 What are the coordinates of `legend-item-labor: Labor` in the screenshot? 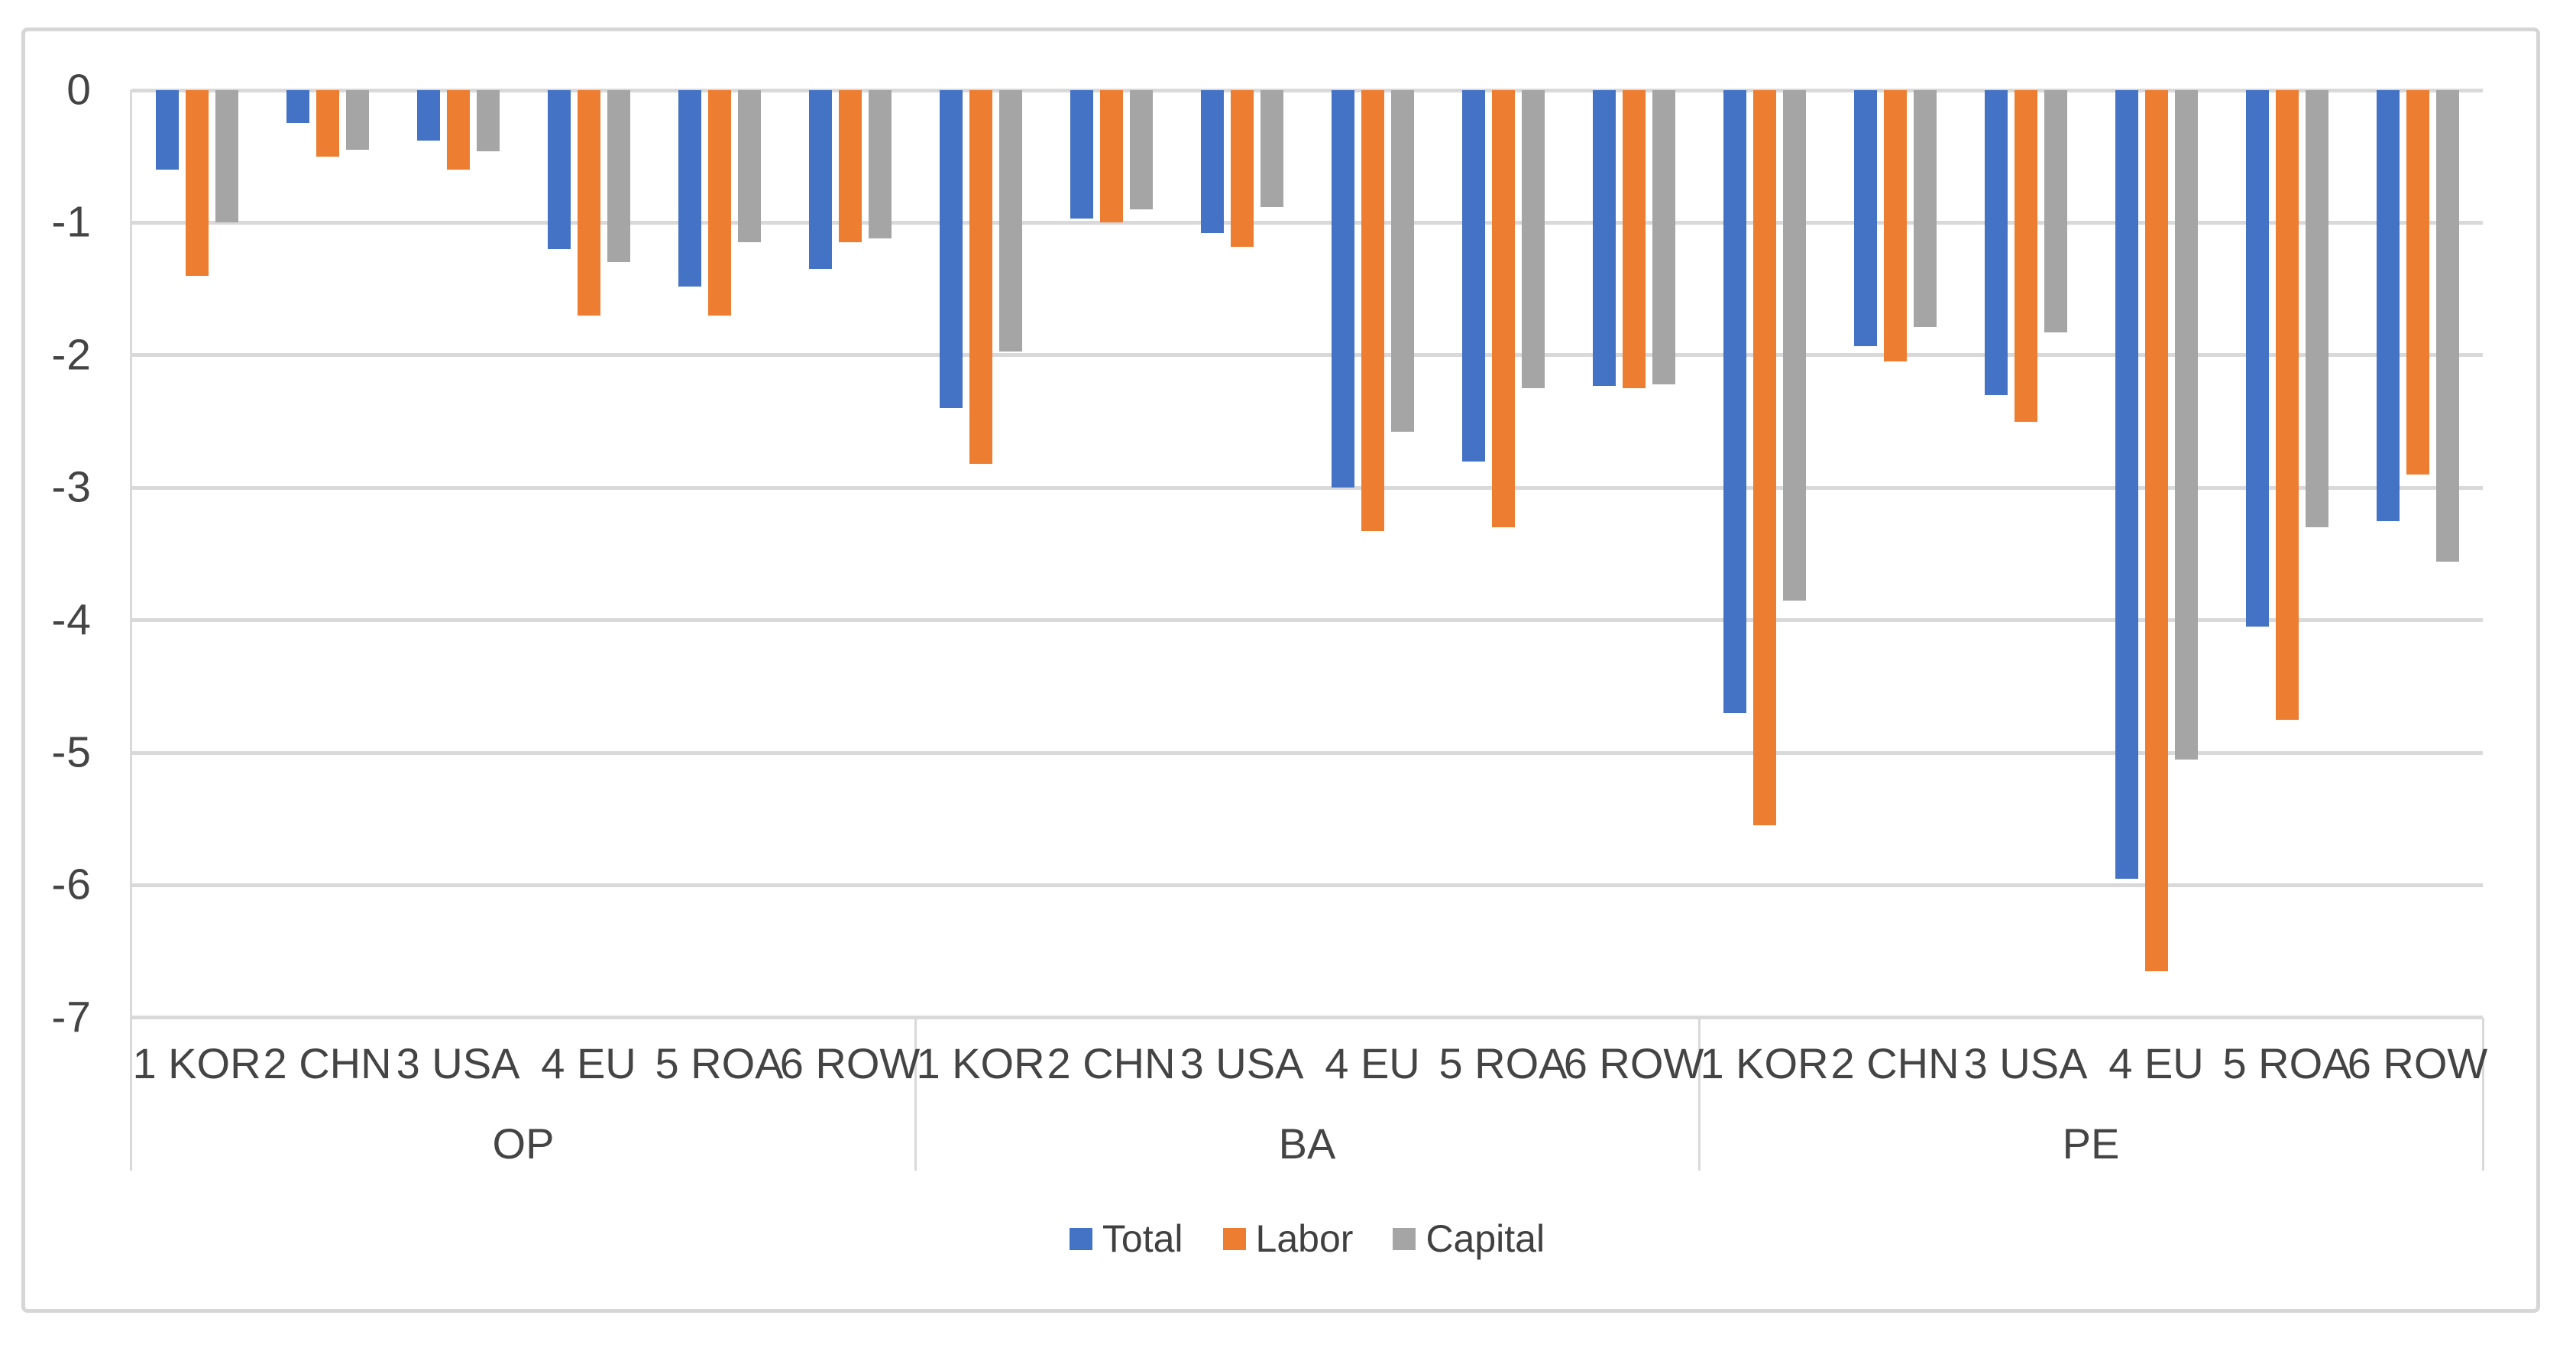 It's located at (1288, 1238).